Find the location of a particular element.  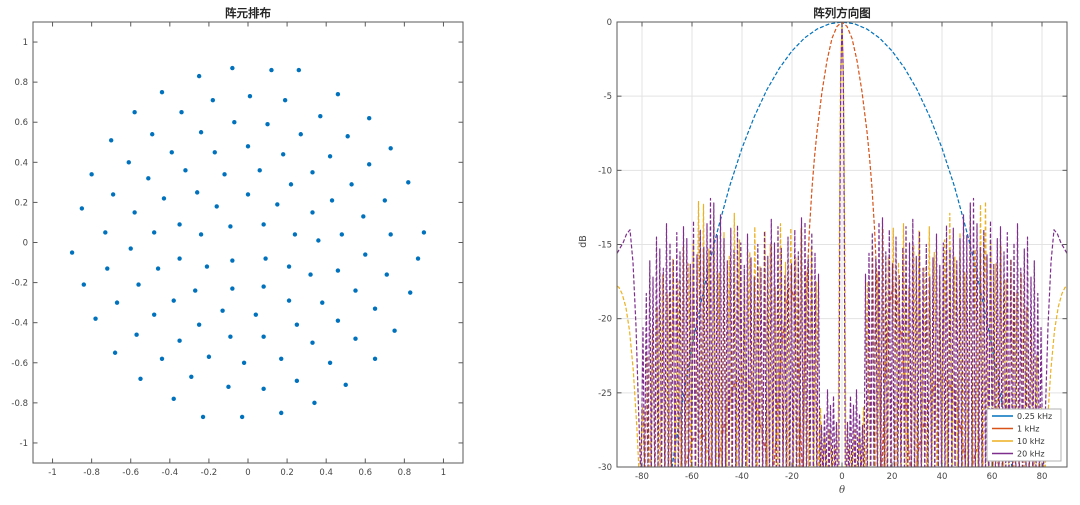

y-tick-label: 0 is located at coordinates (609, 23).